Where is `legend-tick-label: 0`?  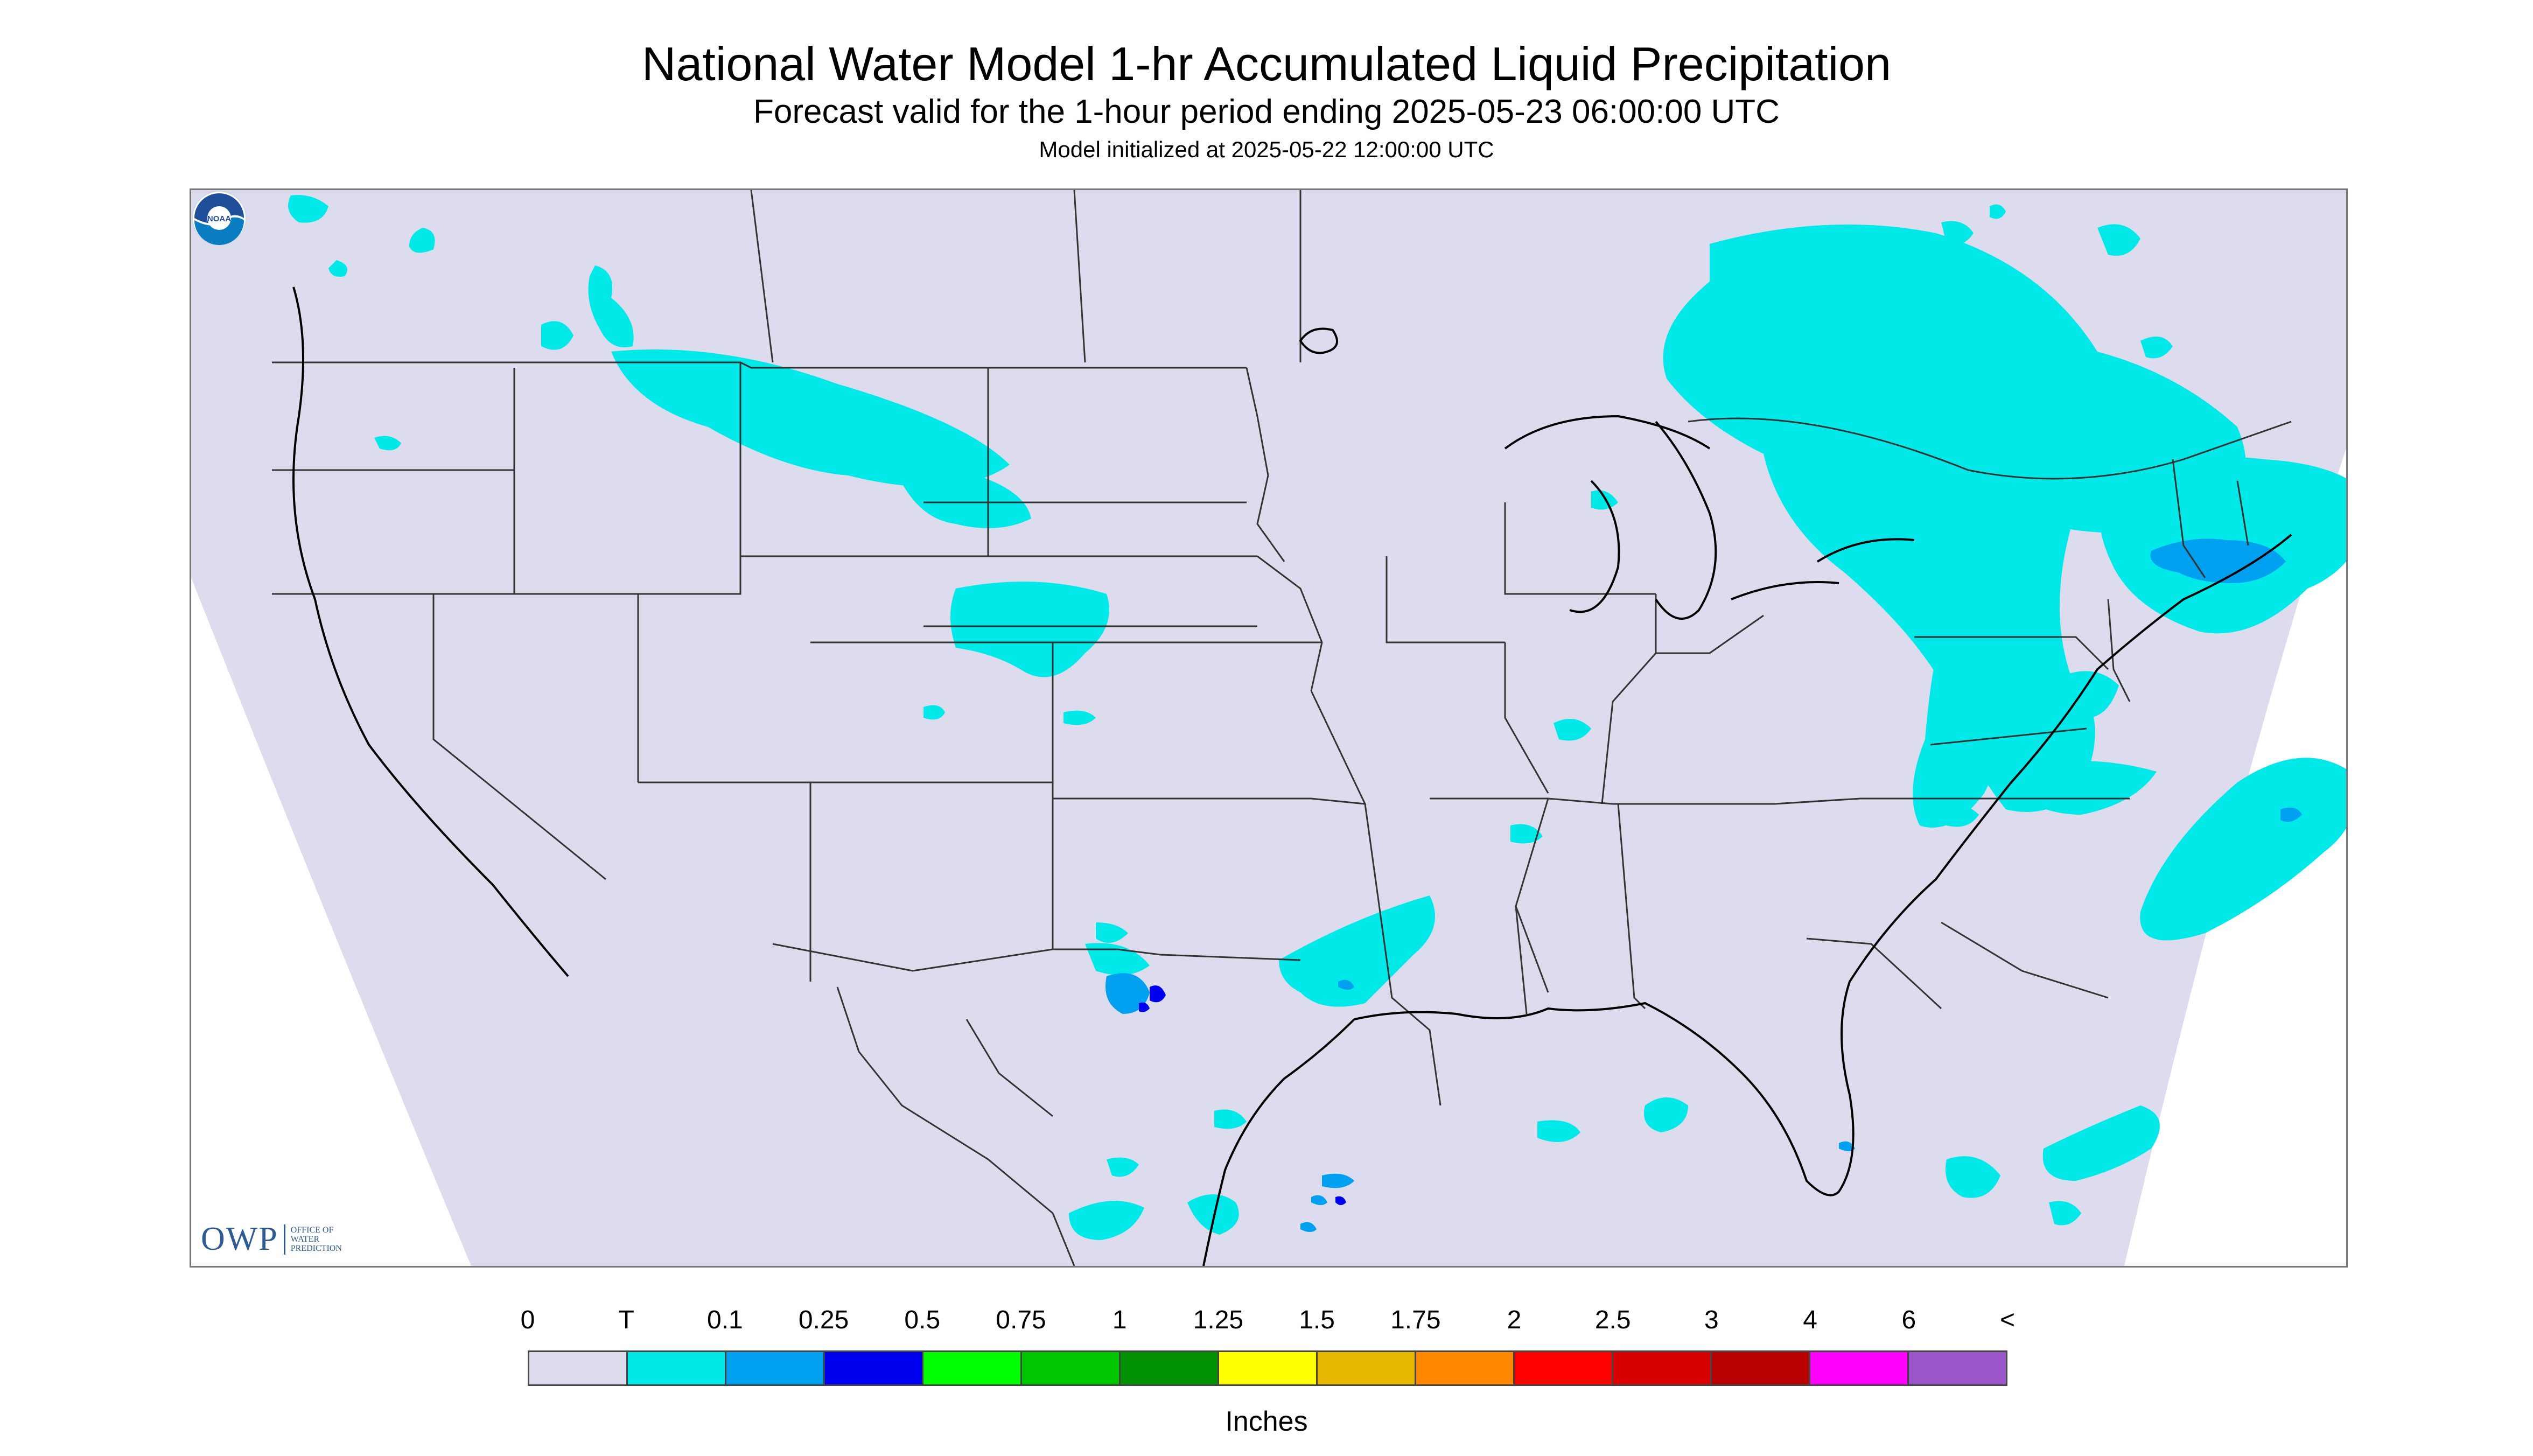
legend-tick-label: 0 is located at coordinates (527, 1320).